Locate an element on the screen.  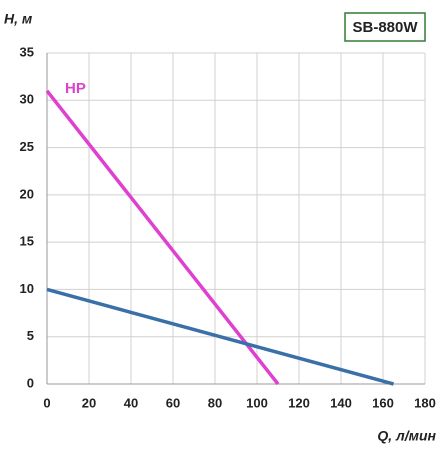
x-axis-label: Q, л/мин is located at coordinates (406, 436).